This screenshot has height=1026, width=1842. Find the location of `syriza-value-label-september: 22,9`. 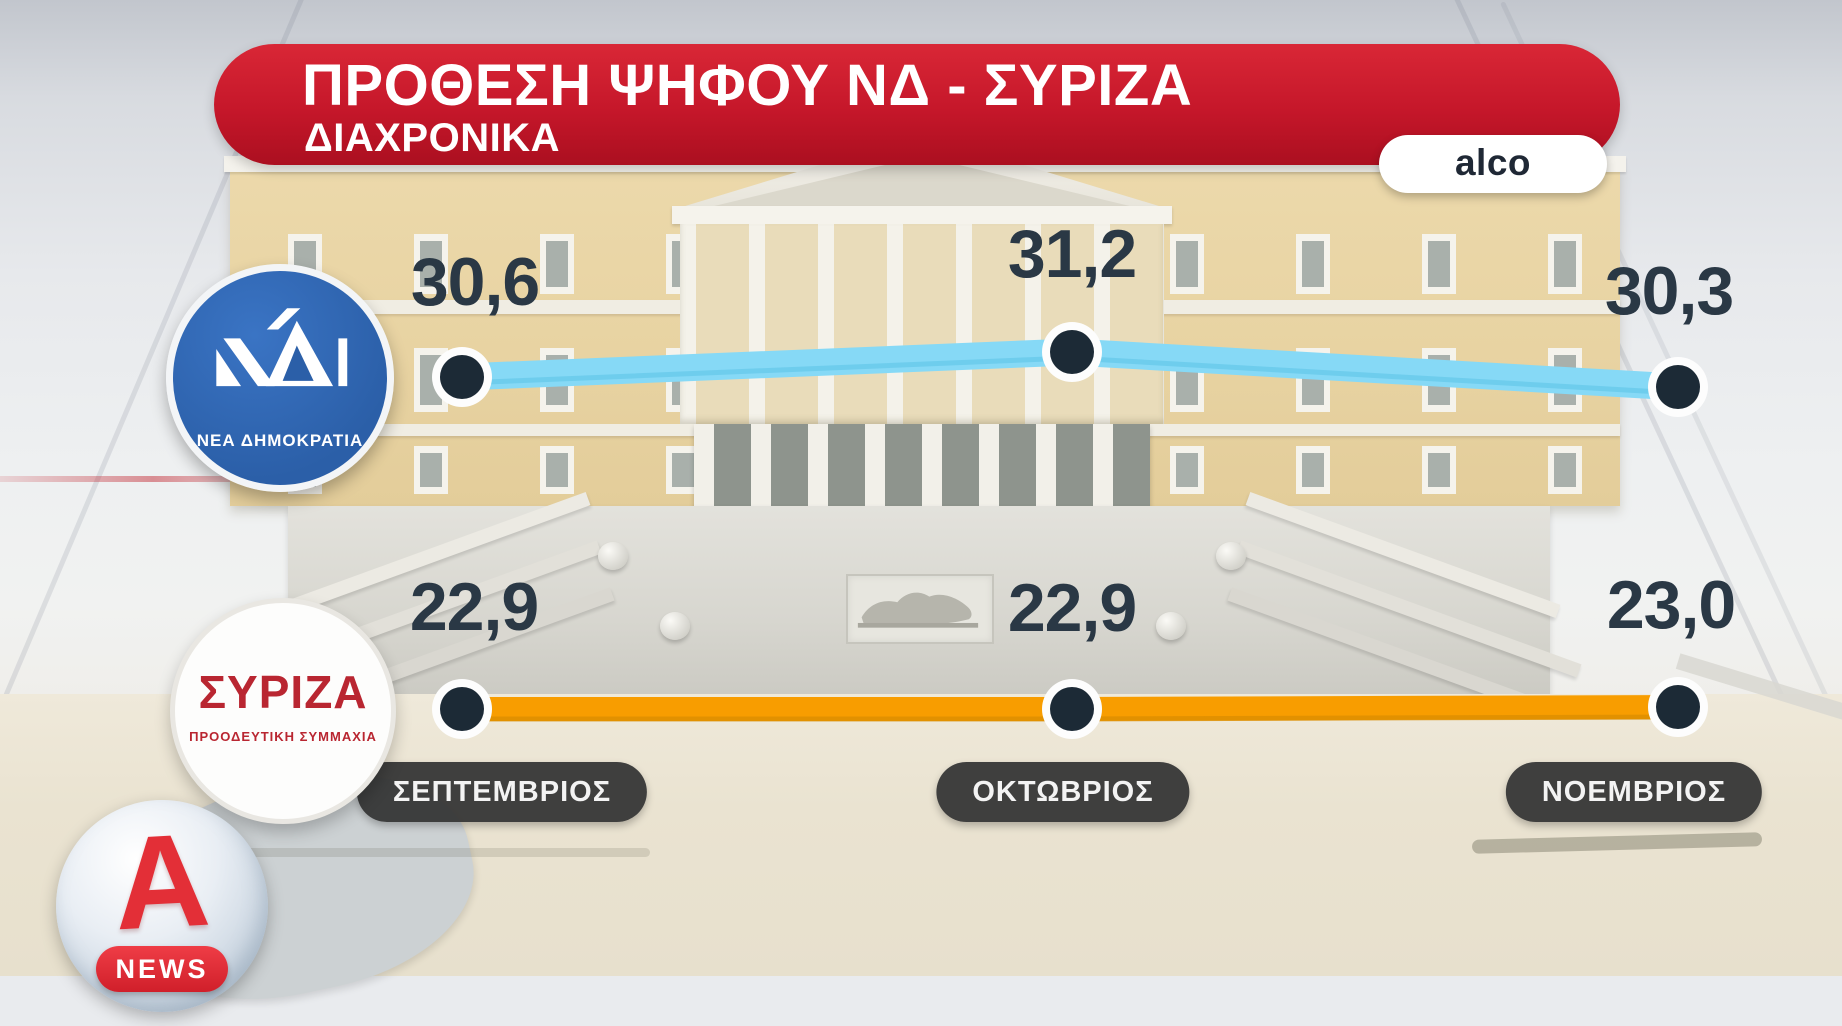

syriza-value-label-september: 22,9 is located at coordinates (474, 607).